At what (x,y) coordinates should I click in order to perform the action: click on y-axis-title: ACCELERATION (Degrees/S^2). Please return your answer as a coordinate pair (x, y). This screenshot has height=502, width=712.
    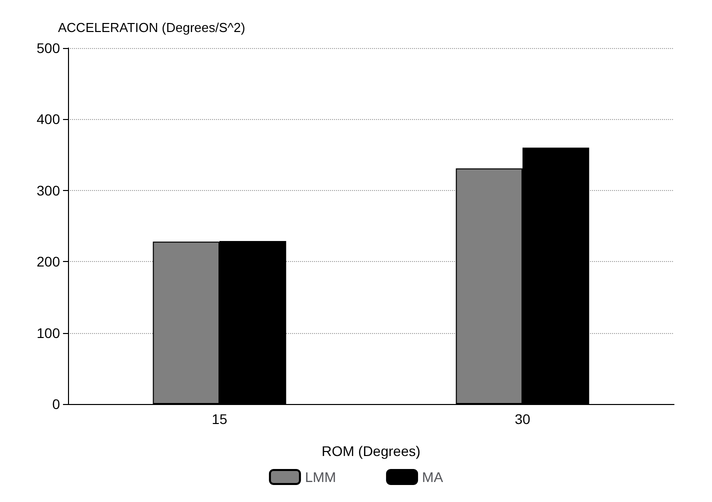
    Looking at the image, I should click on (152, 27).